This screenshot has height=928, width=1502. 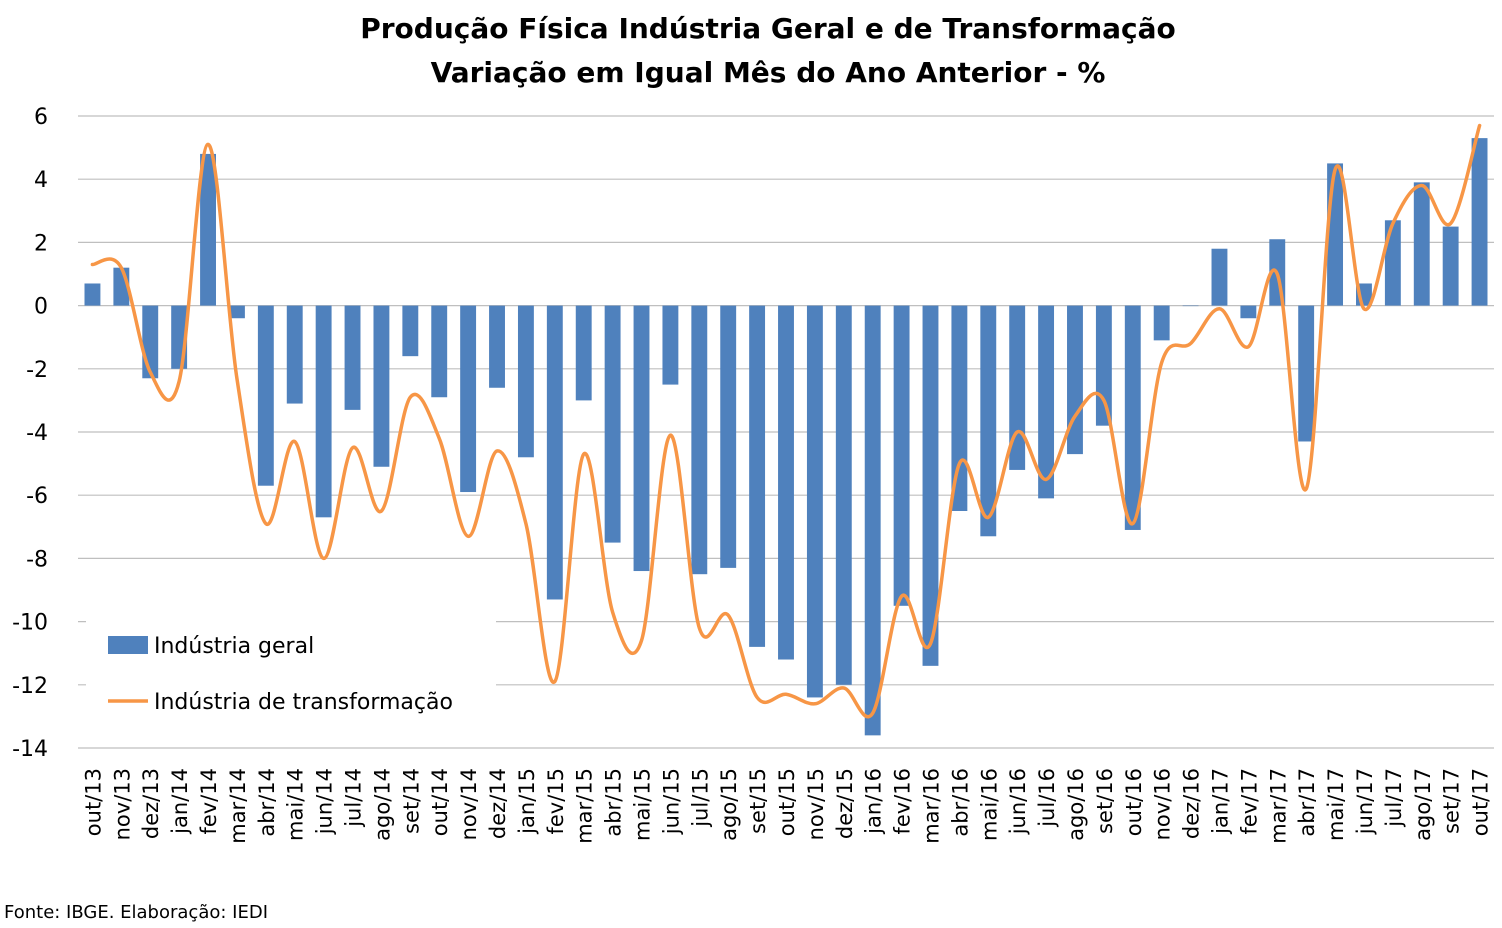 I want to click on x-tick-label: jun/16, so click(x=1018, y=801).